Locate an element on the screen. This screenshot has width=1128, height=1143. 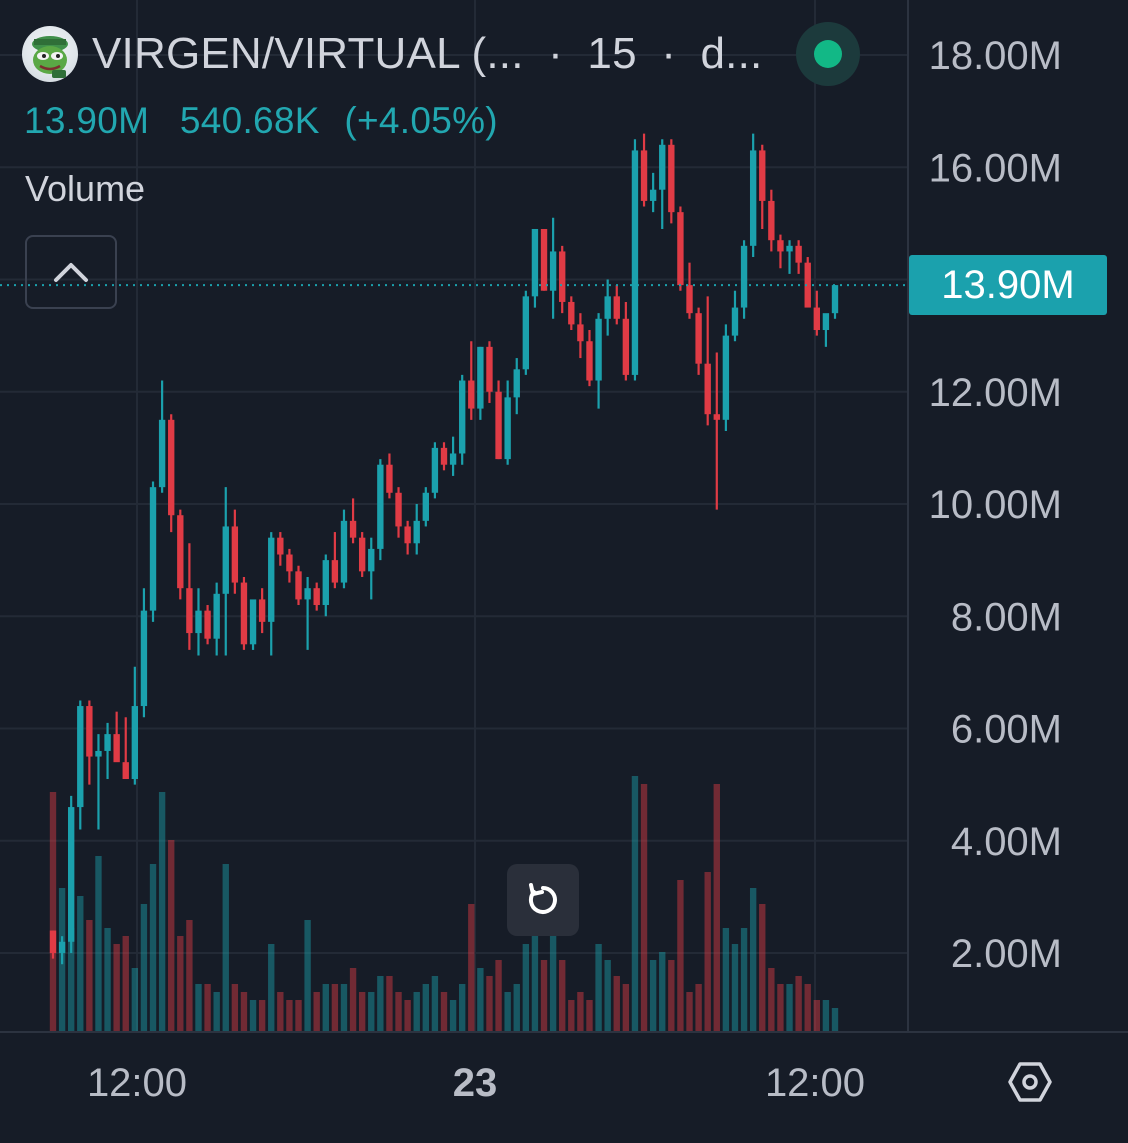
rotate-reset-icon is located at coordinates (542, 898).